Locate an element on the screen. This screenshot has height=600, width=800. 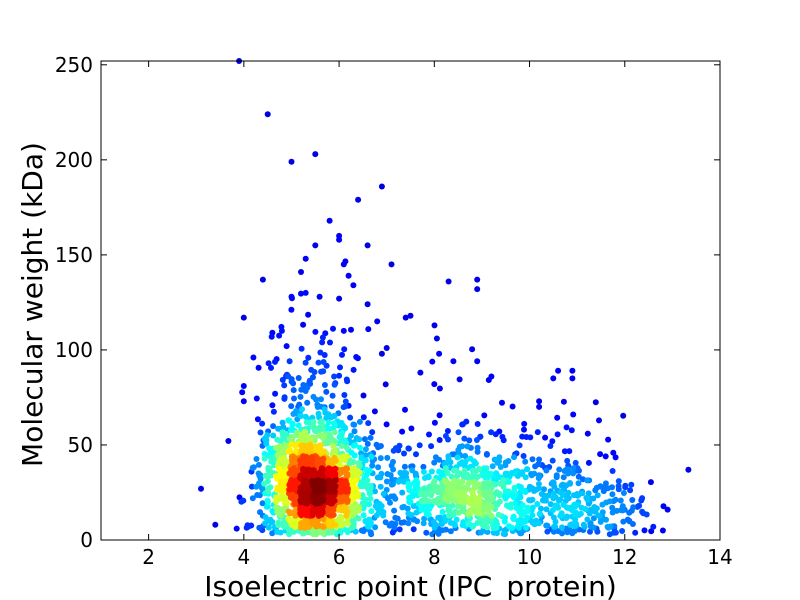
y-tick-label: 200 is located at coordinates (74, 160).